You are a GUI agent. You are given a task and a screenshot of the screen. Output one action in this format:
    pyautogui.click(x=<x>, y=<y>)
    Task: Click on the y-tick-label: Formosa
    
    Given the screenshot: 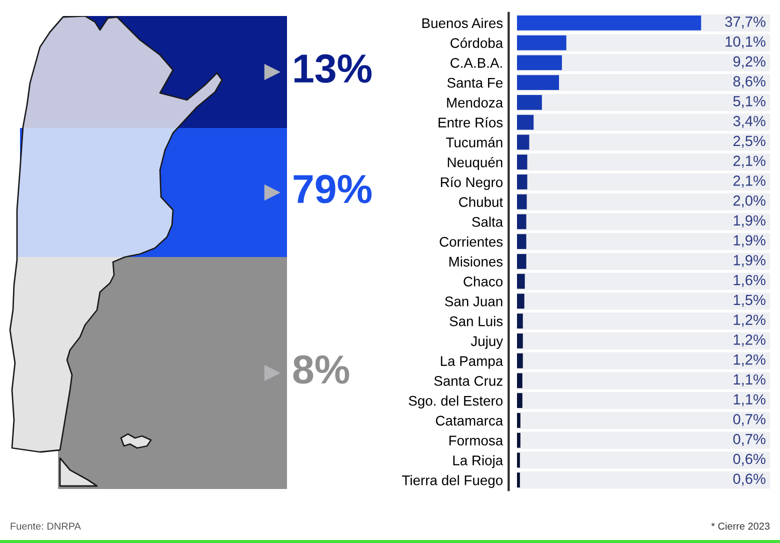 What is the action you would take?
    pyautogui.click(x=476, y=441)
    